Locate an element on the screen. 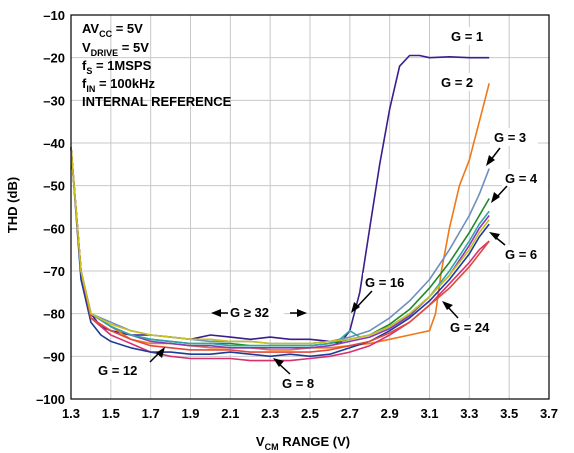 This screenshot has height=453, width=574. label-g8: G = 8 is located at coordinates (298, 383).